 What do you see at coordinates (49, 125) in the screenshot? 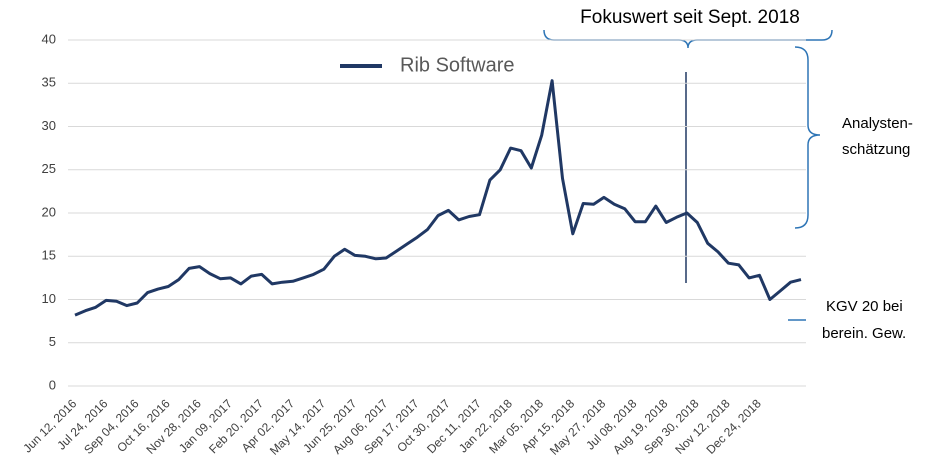
I see `y-tick-label: 30` at bounding box center [49, 125].